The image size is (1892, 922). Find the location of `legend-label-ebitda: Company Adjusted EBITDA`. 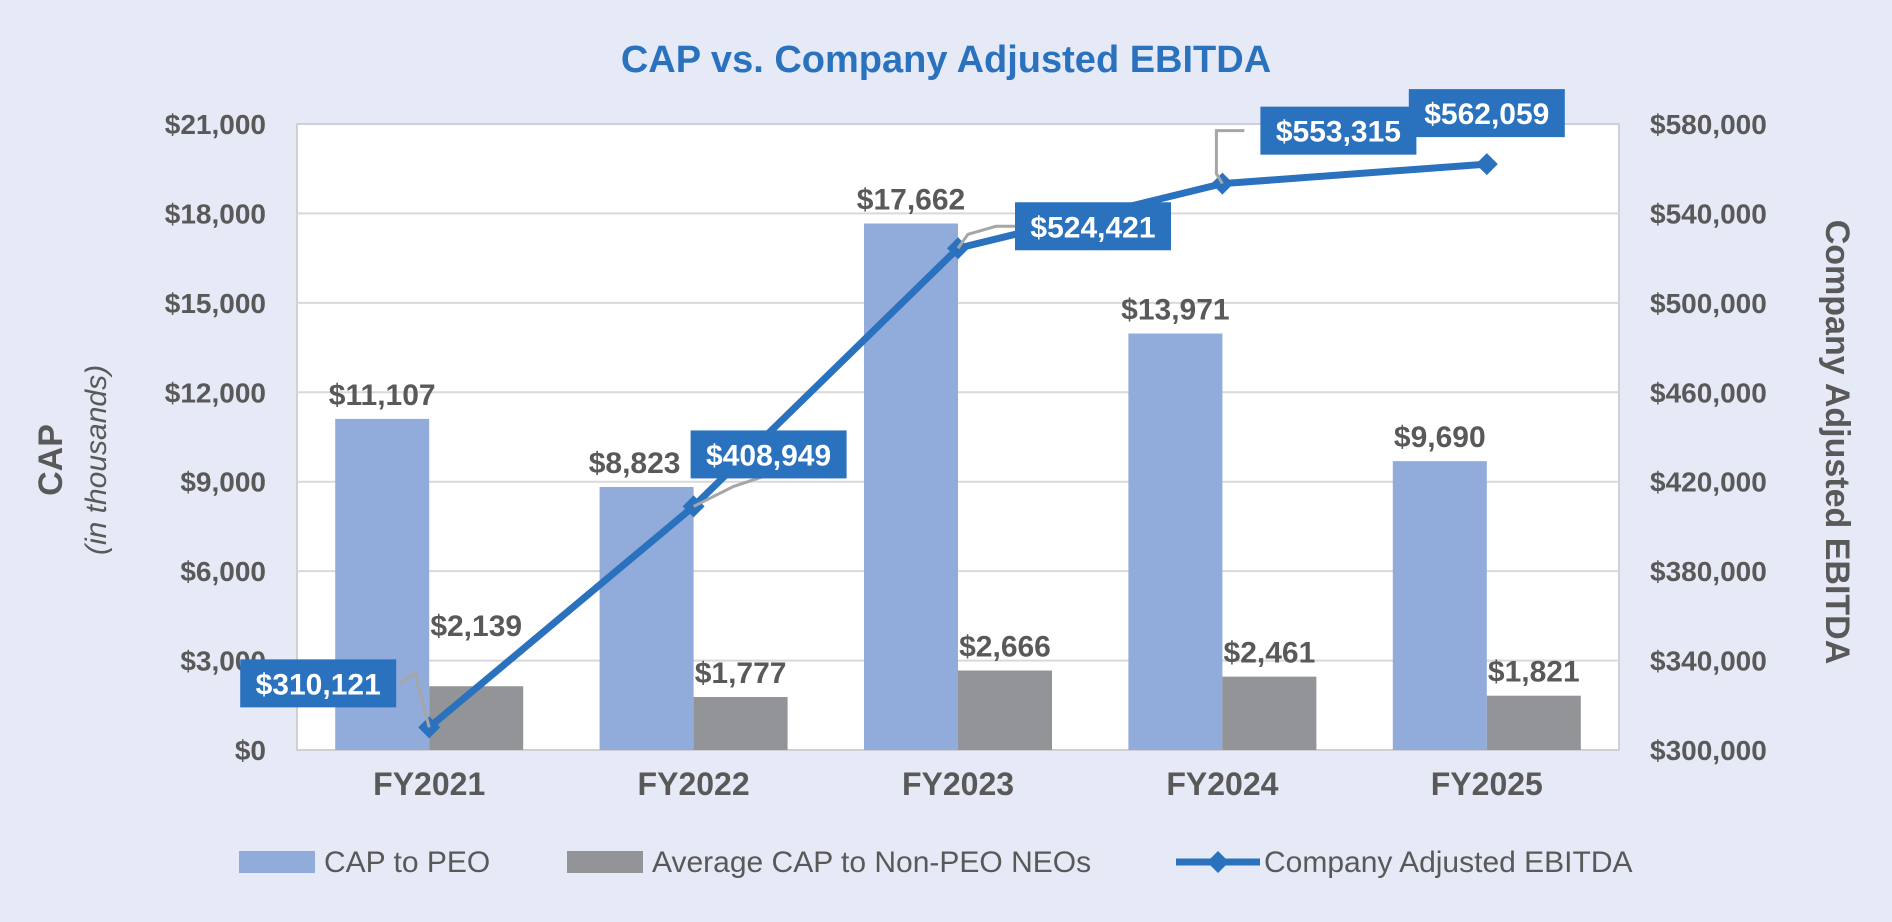

legend-label-ebitda: Company Adjusted EBITDA is located at coordinates (1448, 862).